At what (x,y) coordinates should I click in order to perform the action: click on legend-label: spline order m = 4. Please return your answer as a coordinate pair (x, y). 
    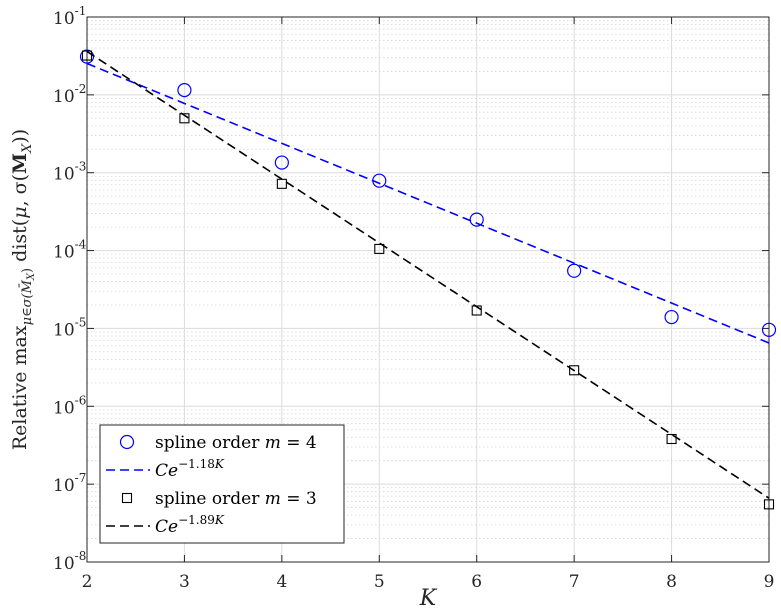
    Looking at the image, I should click on (236, 443).